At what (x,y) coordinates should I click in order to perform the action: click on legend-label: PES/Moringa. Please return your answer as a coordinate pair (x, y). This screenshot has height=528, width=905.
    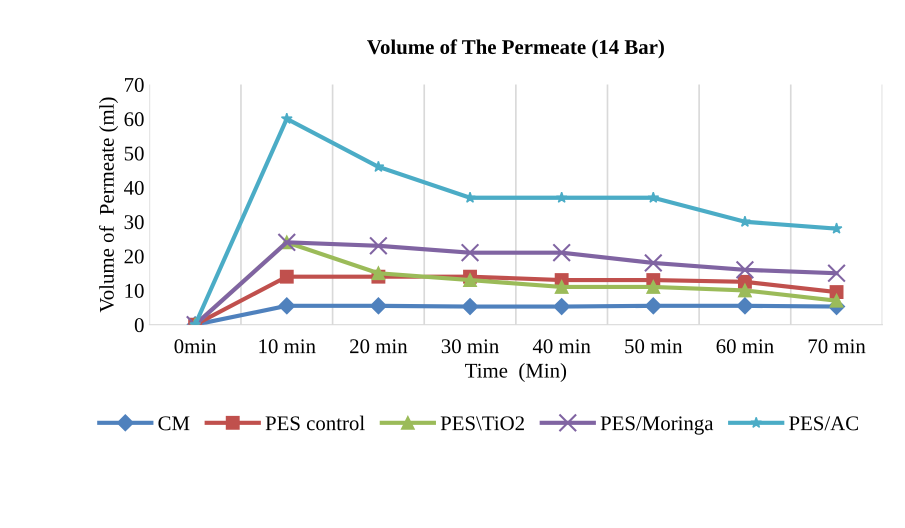
    Looking at the image, I should click on (657, 425).